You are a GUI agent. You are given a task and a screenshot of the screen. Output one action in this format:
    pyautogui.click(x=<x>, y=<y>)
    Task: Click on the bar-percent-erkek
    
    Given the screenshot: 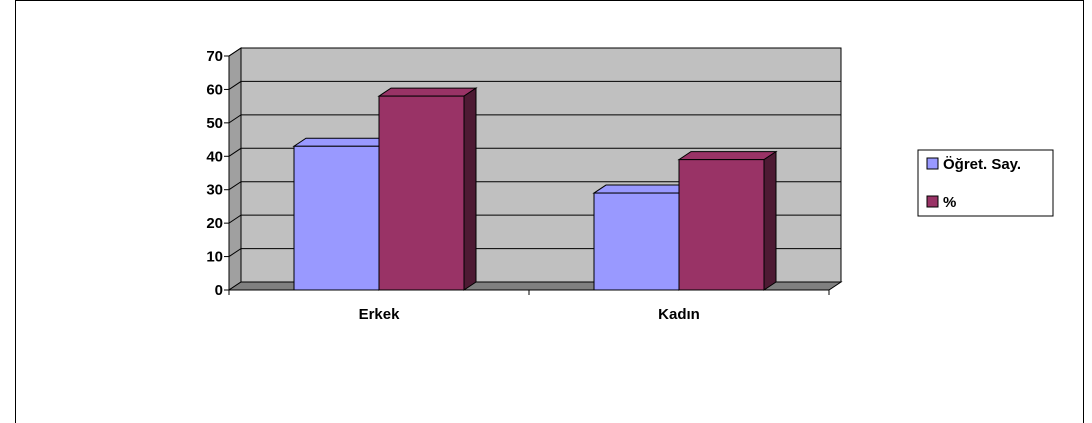 What is the action you would take?
    pyautogui.click(x=427, y=189)
    